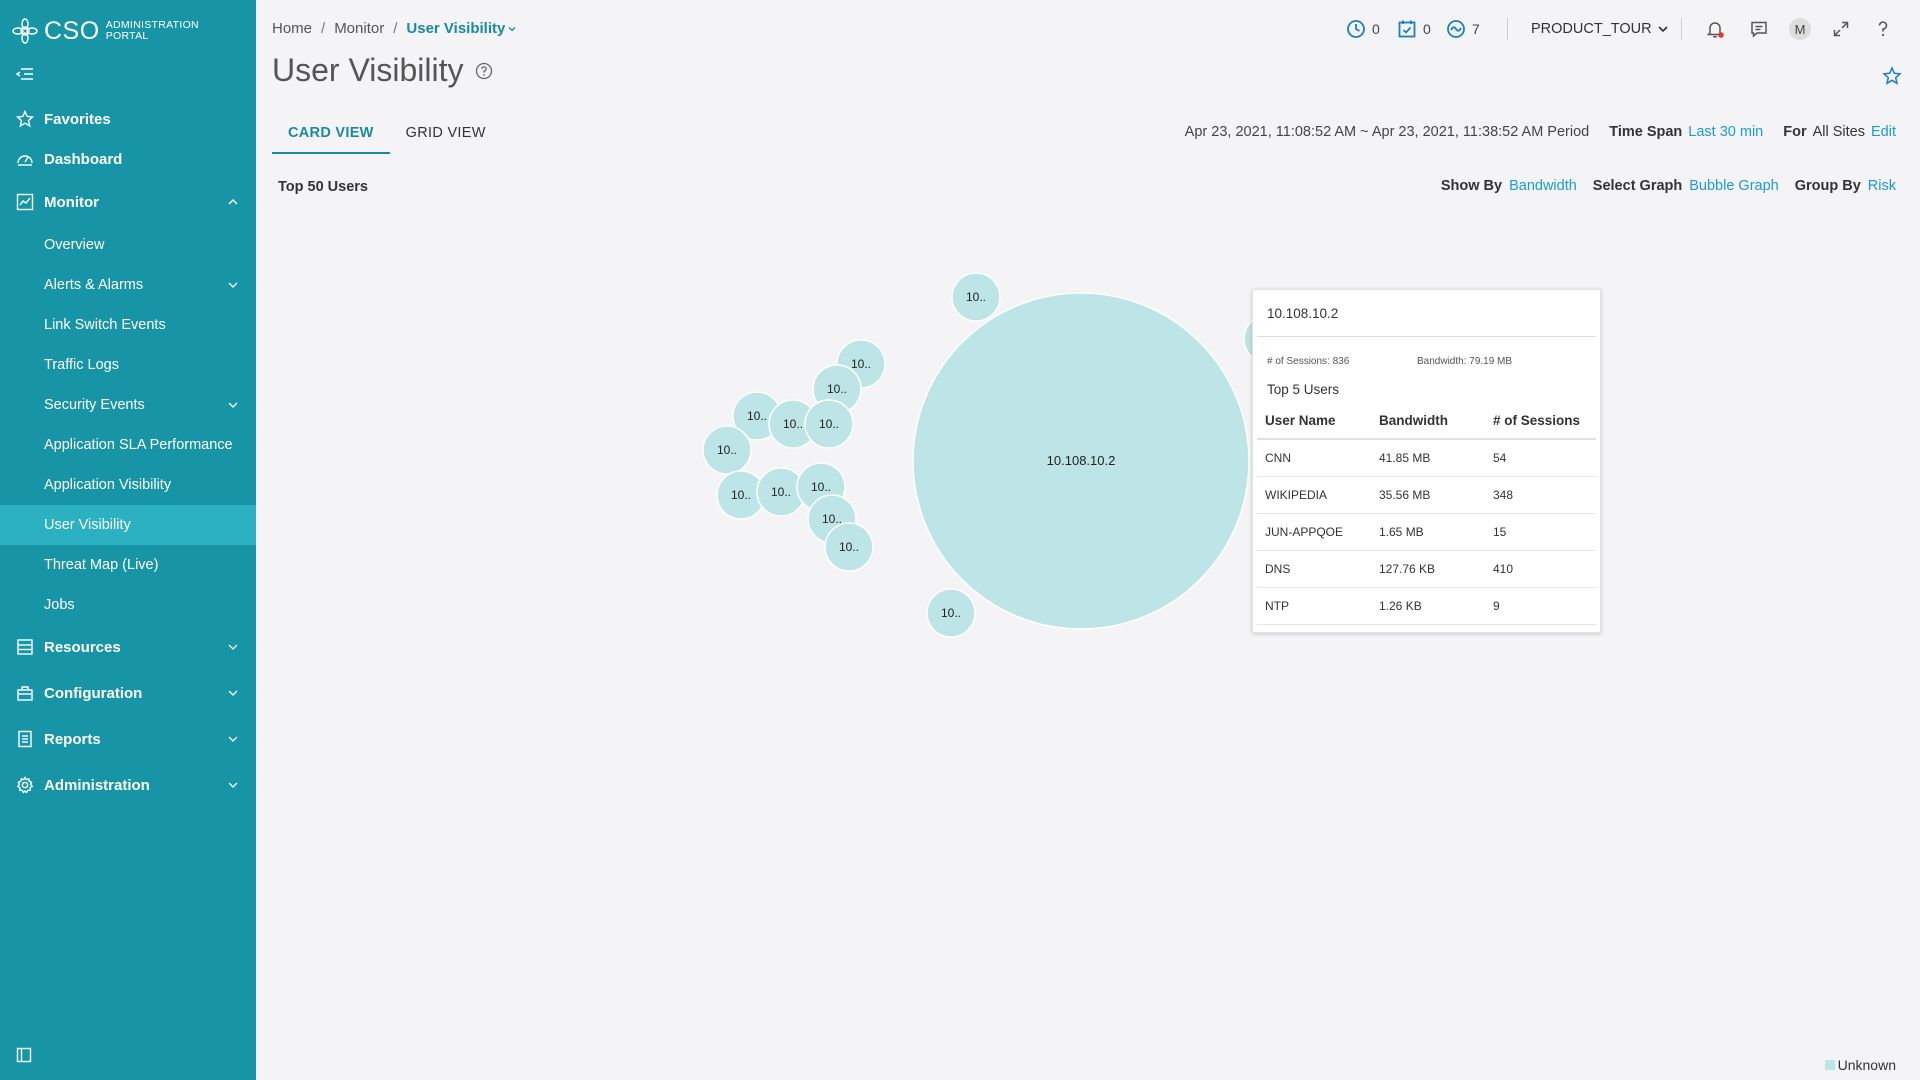 The height and width of the screenshot is (1080, 1920). I want to click on sidebar-label-jobs: Jobs, so click(59, 605).